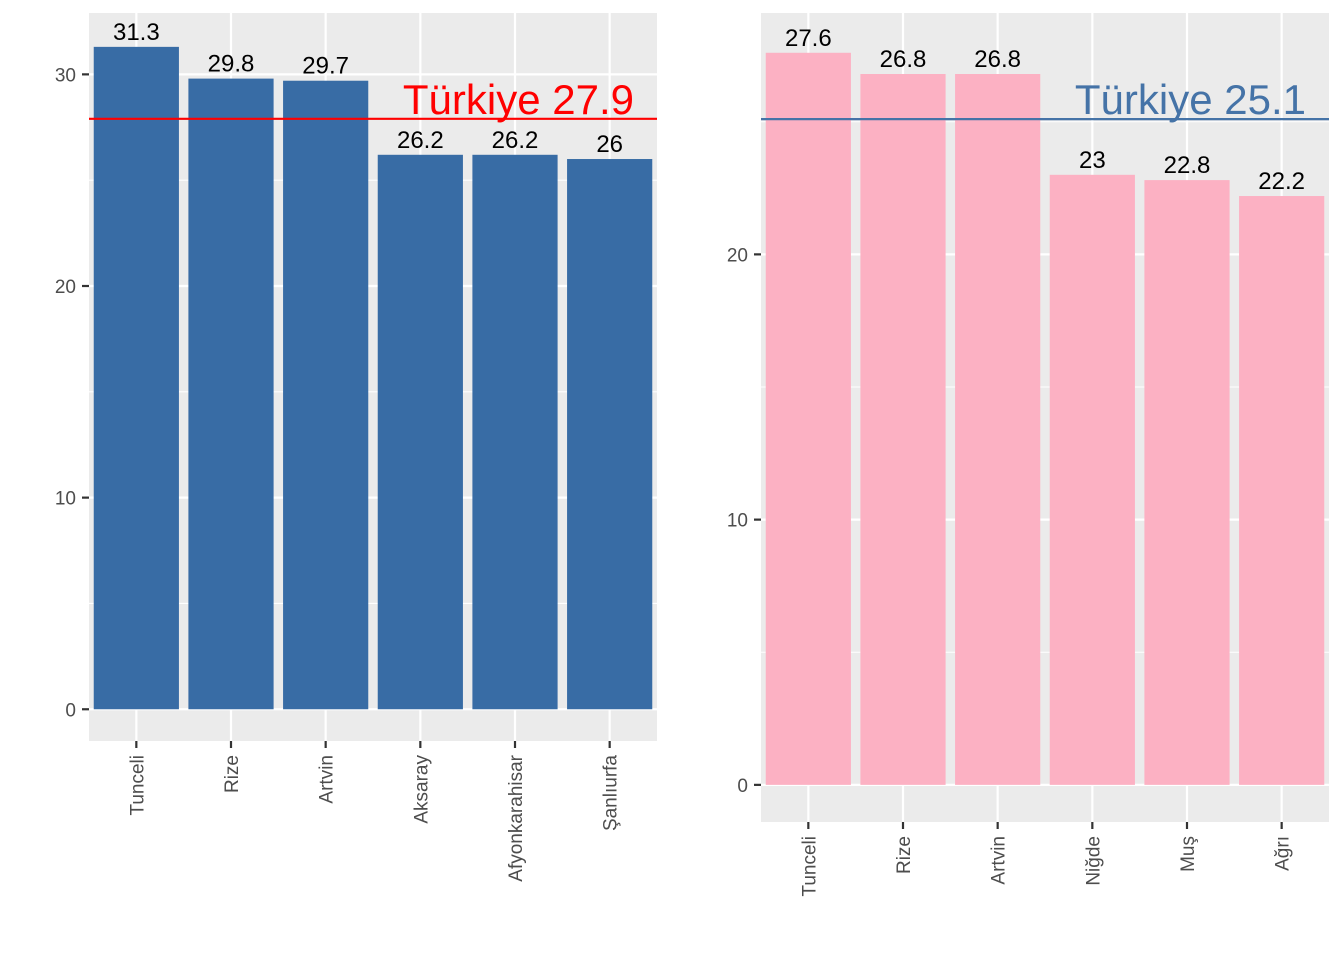 This screenshot has height=965, width=1344. Describe the element at coordinates (611, 793) in the screenshot. I see `x-tick-label: Şanlıurfa` at that location.